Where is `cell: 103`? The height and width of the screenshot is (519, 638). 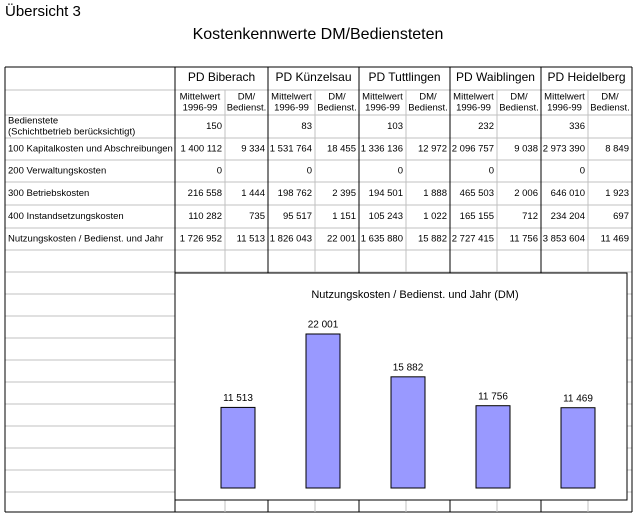 cell: 103 is located at coordinates (395, 126).